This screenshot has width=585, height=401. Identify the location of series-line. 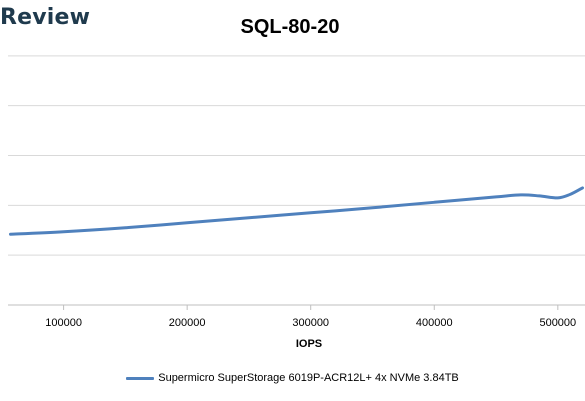
(296, 211).